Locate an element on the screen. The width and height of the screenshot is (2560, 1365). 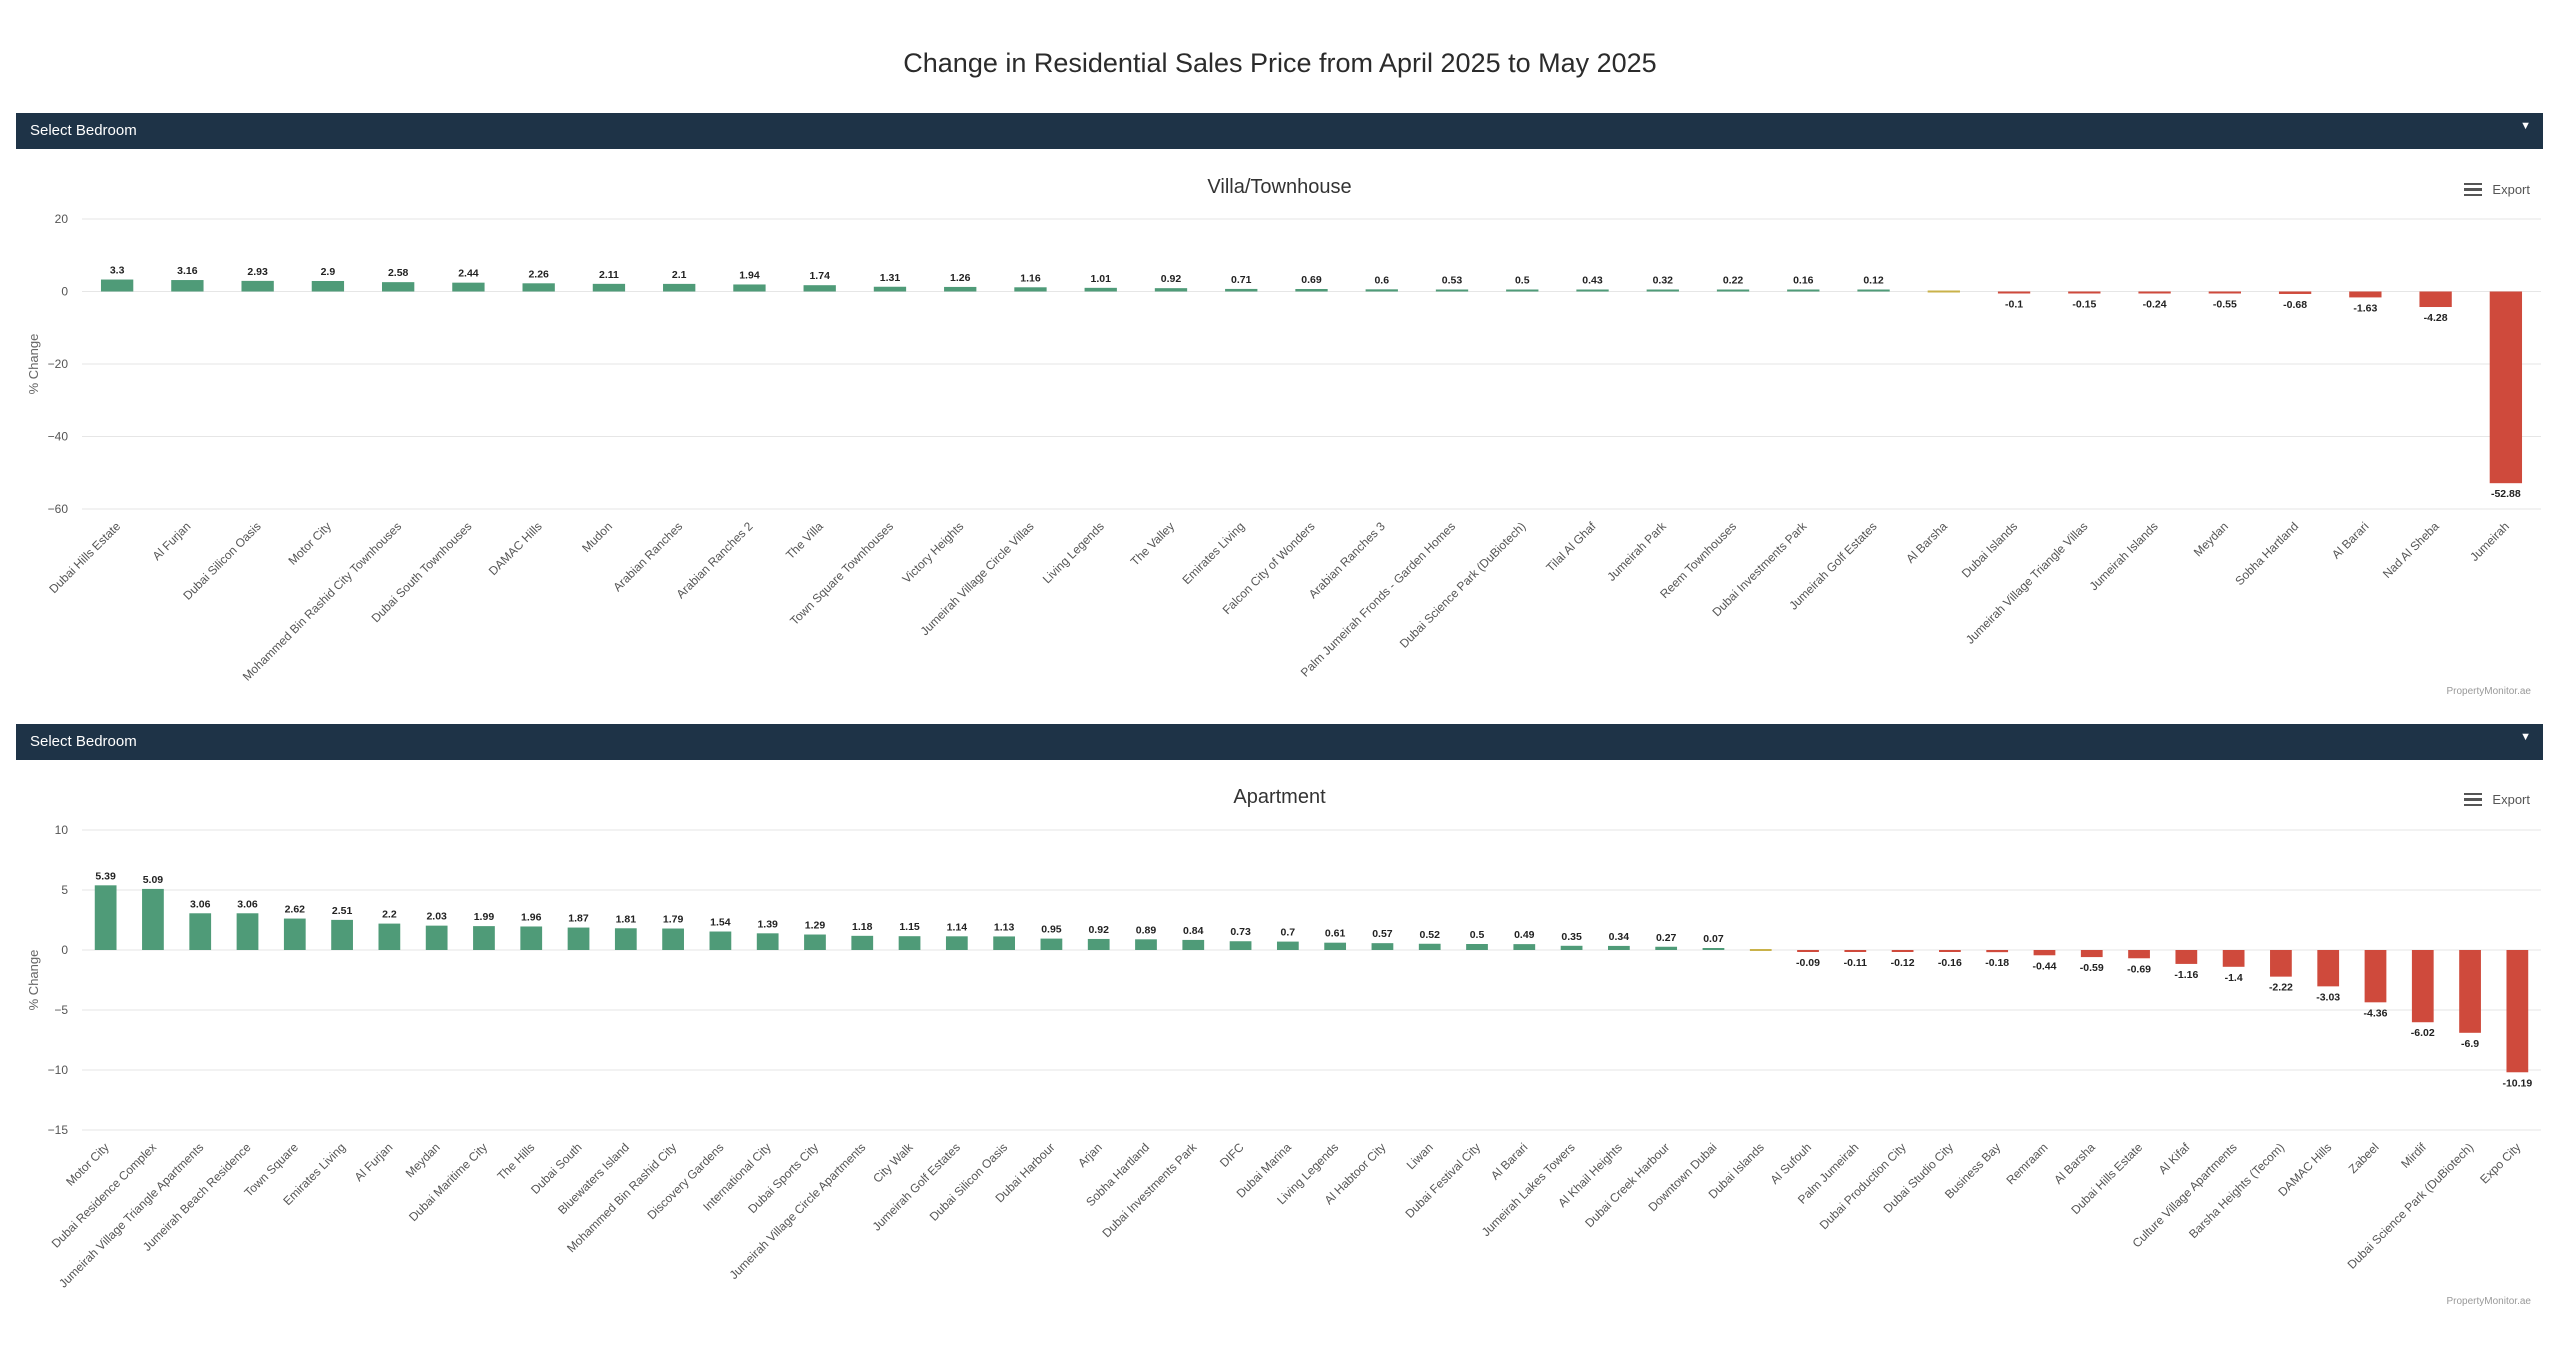
data-label: 0.22 is located at coordinates (1733, 281).